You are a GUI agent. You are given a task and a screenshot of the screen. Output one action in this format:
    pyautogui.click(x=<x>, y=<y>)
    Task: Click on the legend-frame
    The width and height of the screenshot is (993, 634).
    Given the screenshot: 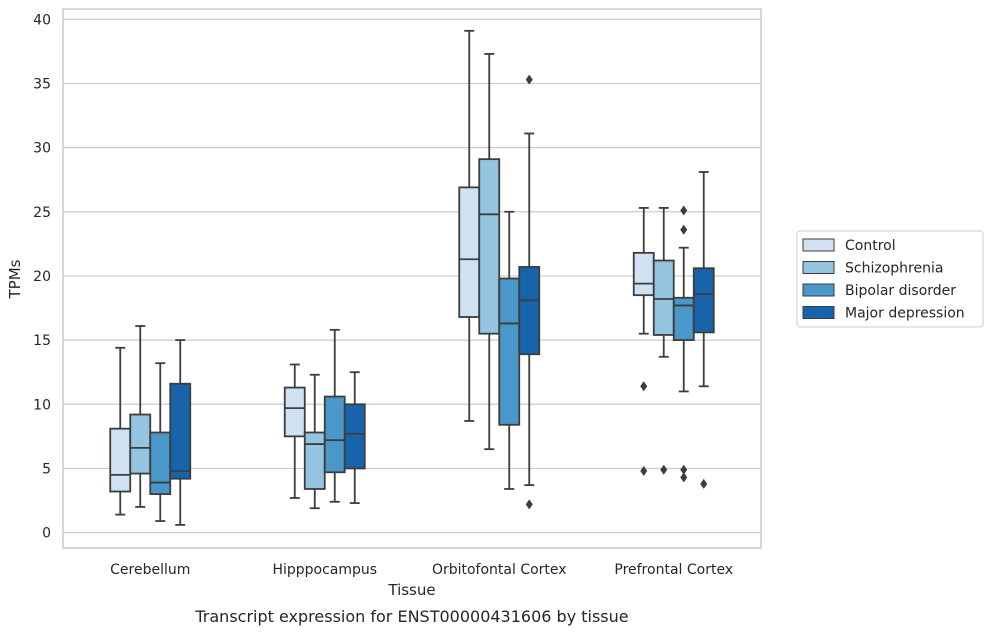 What is the action you would take?
    pyautogui.click(x=890, y=279)
    